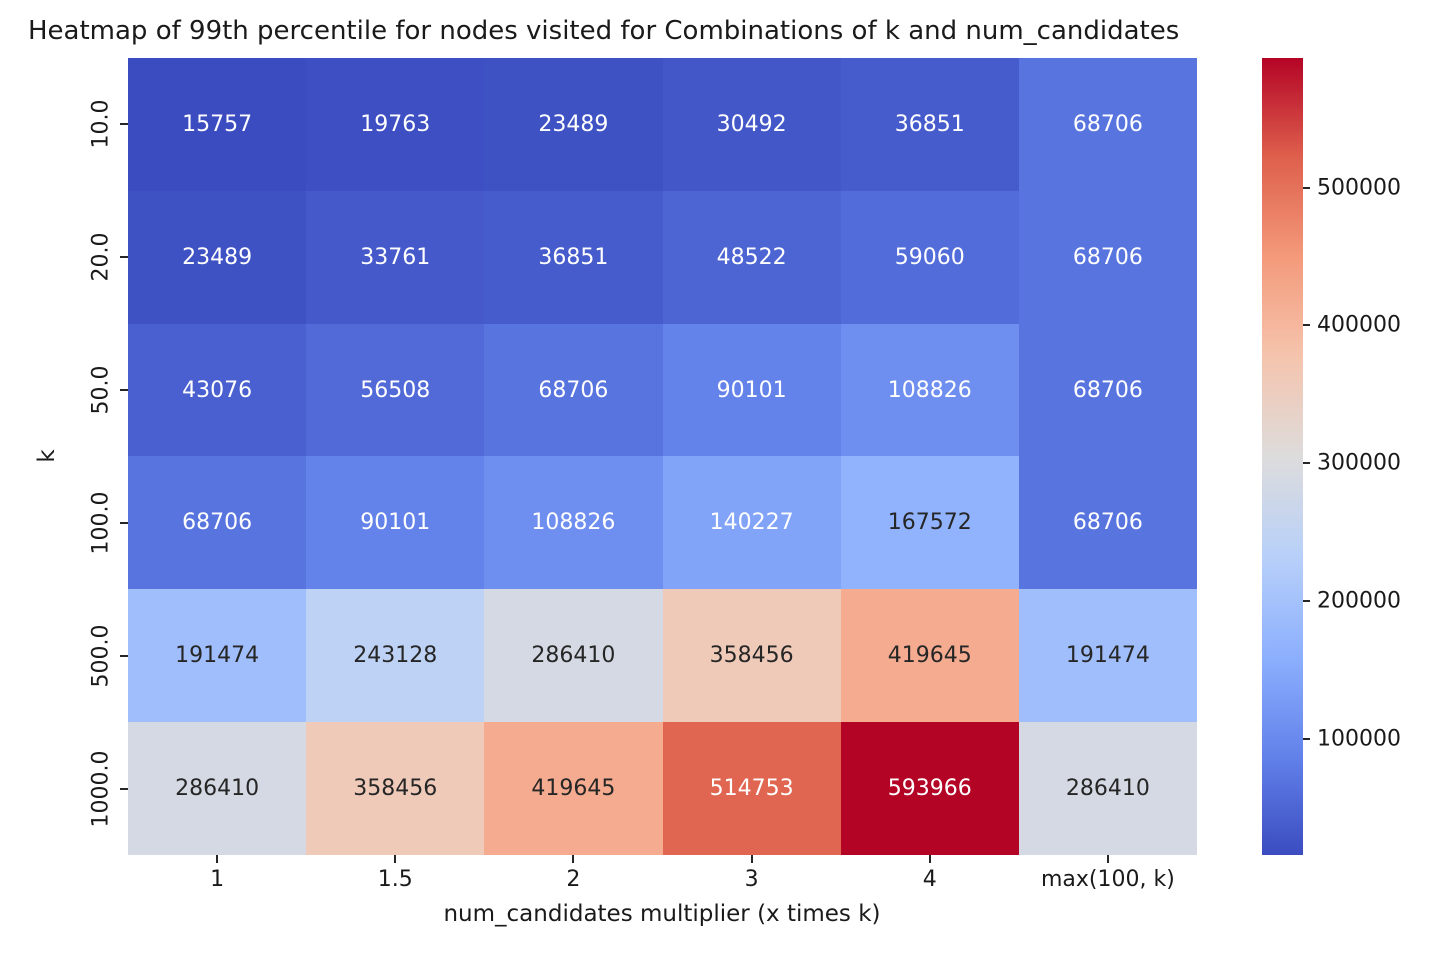 The width and height of the screenshot is (1440, 970). What do you see at coordinates (47, 456) in the screenshot?
I see `y-axis-label: k` at bounding box center [47, 456].